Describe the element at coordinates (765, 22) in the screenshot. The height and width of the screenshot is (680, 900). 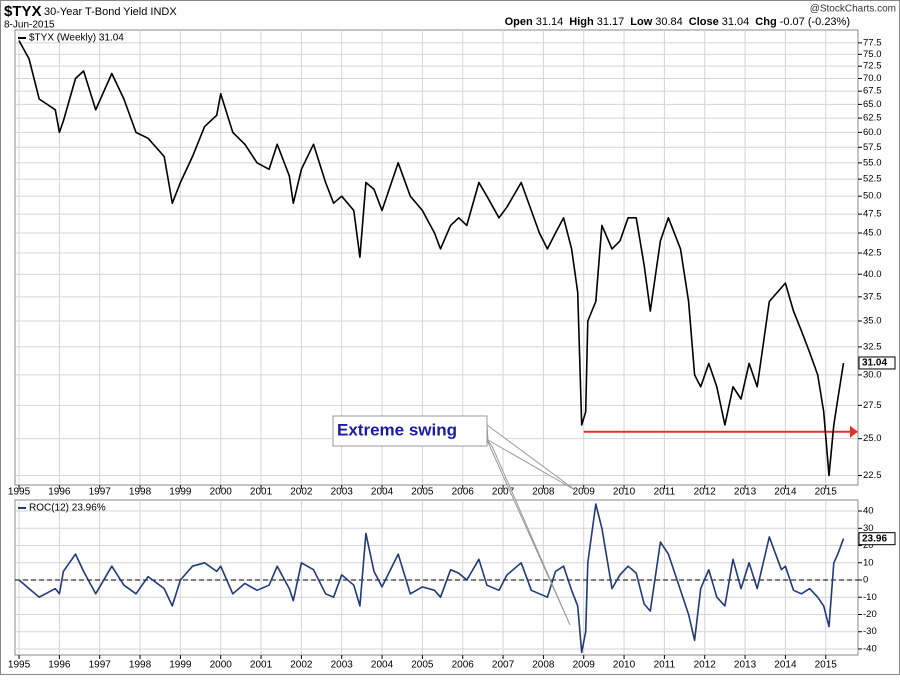
I see `quote-label: Chg` at that location.